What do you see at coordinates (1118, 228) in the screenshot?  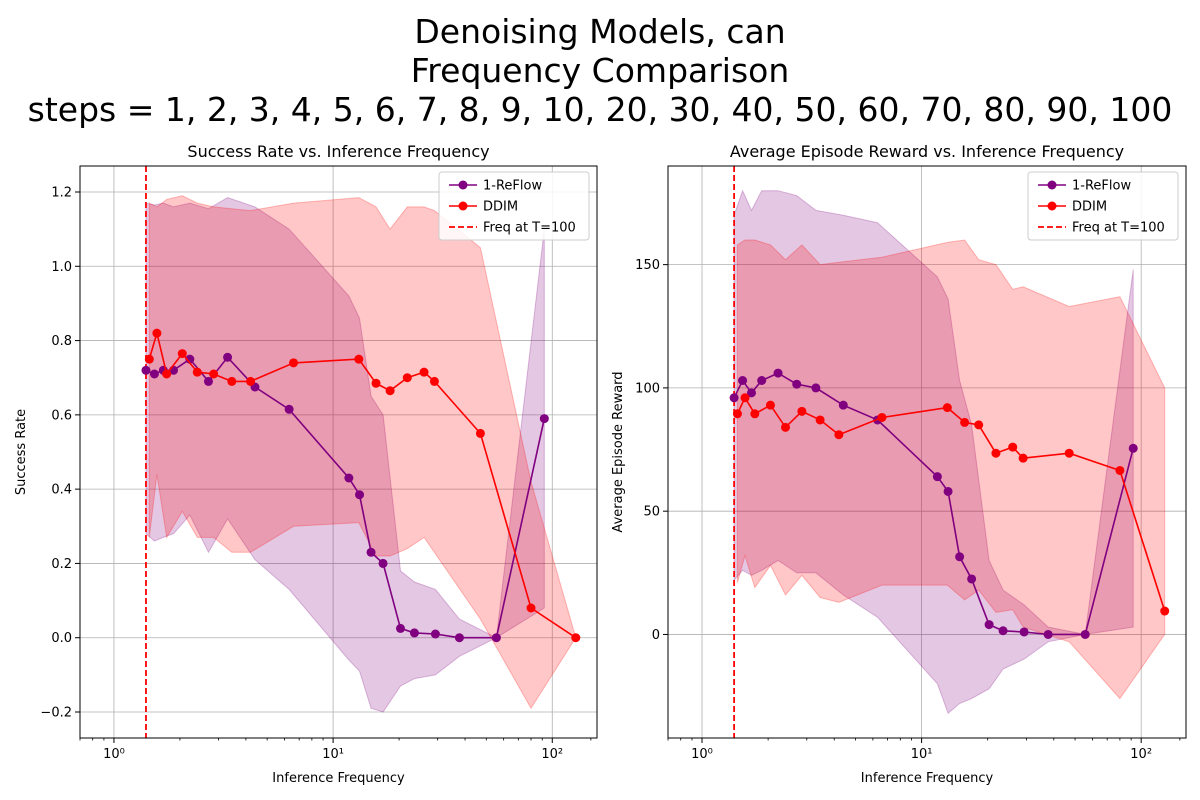 I see `reward-legend-label-2: Freq at T=100` at bounding box center [1118, 228].